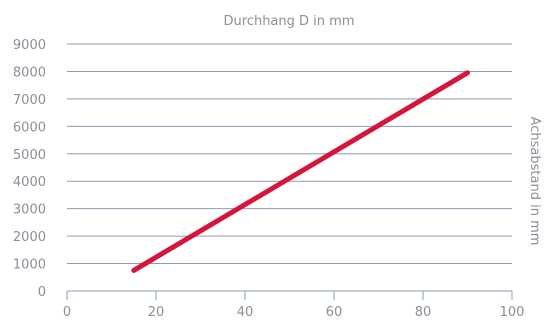 The width and height of the screenshot is (544, 324). Describe the element at coordinates (245, 312) in the screenshot. I see `x-tick-label: 40` at that location.